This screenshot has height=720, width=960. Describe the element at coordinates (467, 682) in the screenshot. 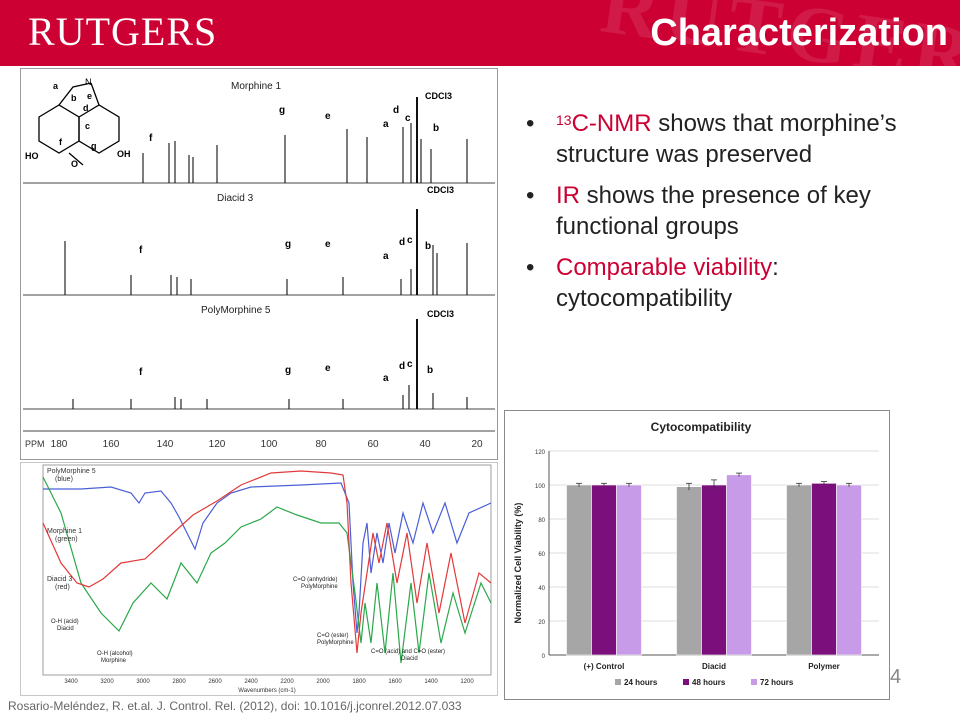

I see `ir-tick: 1200` at that location.